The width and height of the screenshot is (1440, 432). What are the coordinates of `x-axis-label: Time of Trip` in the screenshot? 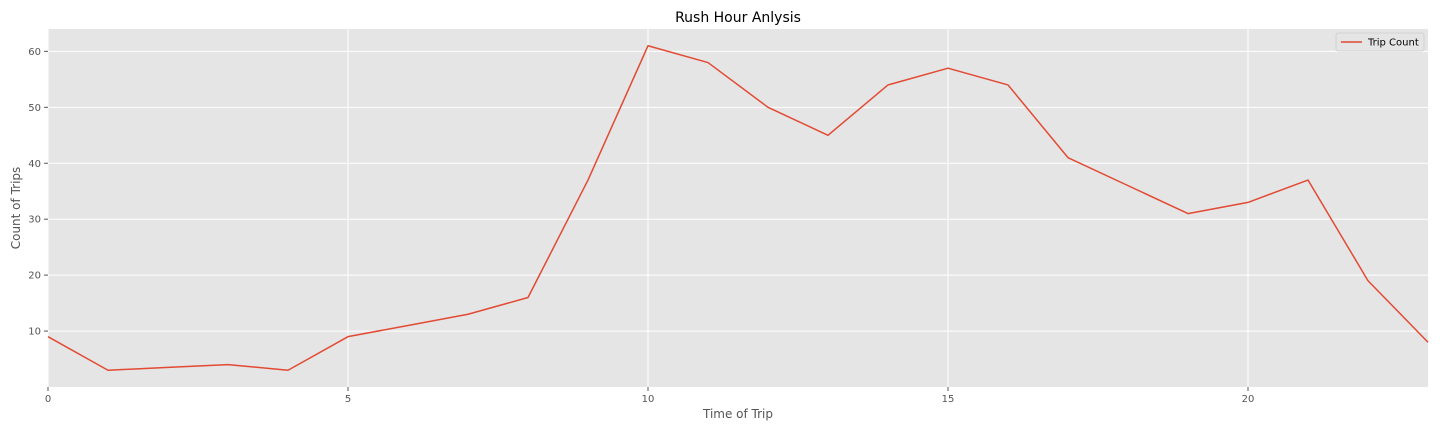 It's located at (737, 414).